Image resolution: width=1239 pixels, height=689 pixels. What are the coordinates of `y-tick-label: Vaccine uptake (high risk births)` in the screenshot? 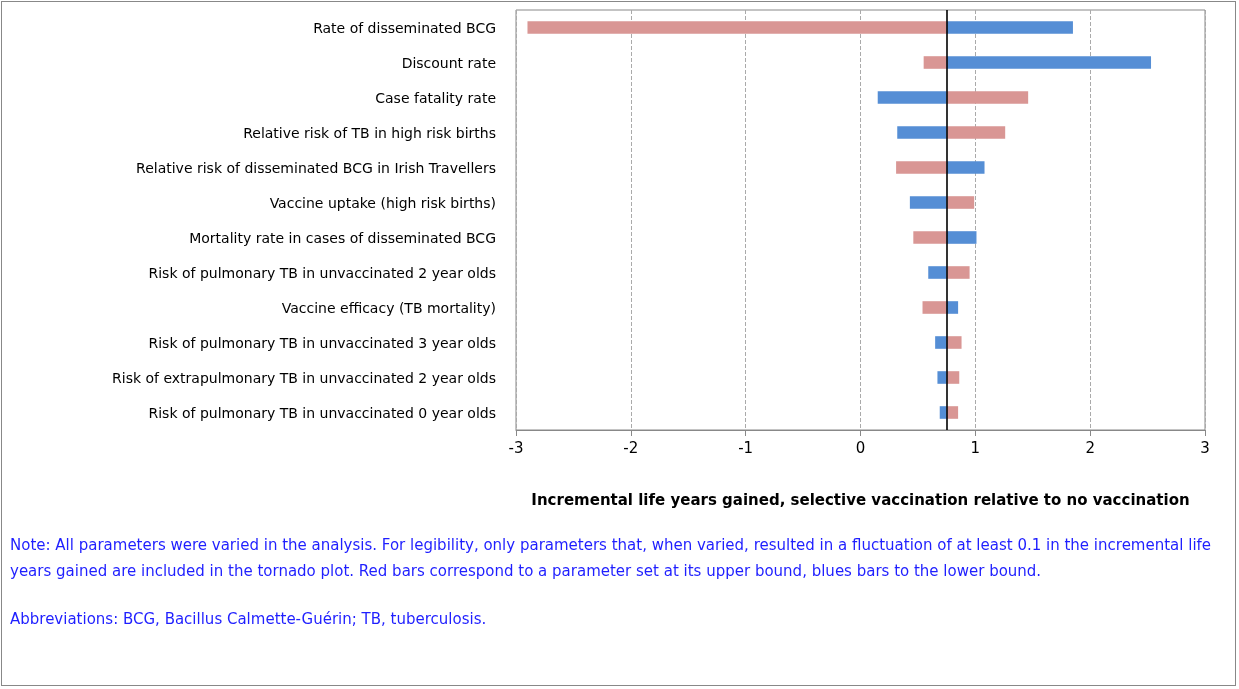 It's located at (382, 202).